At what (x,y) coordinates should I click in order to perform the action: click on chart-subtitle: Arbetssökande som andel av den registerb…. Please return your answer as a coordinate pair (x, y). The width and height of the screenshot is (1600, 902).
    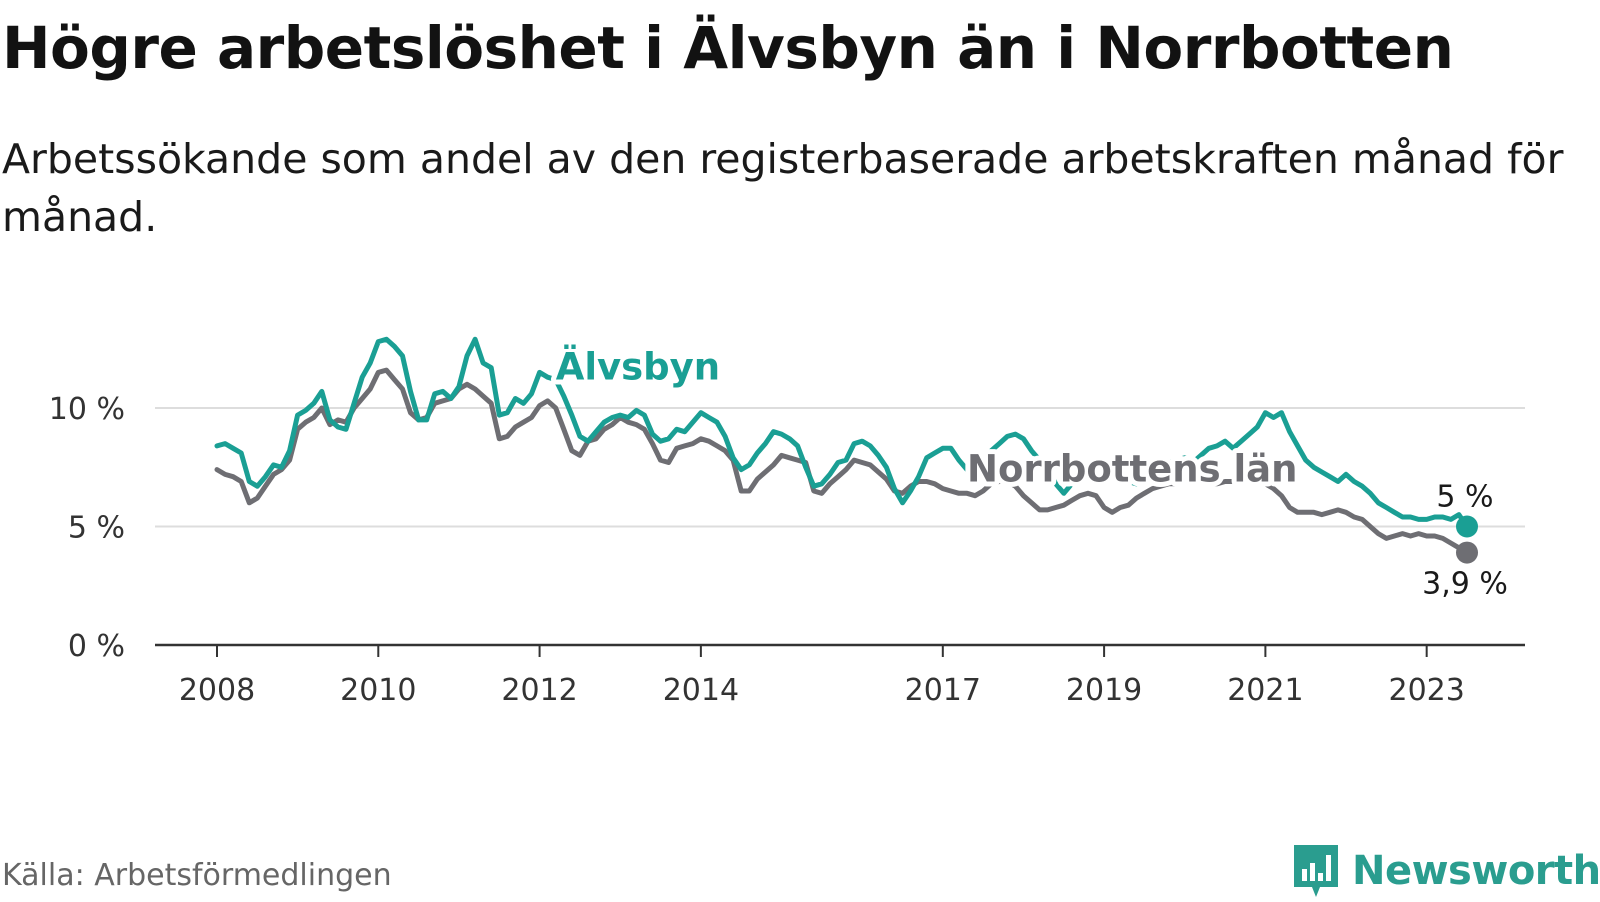
    Looking at the image, I should click on (783, 188).